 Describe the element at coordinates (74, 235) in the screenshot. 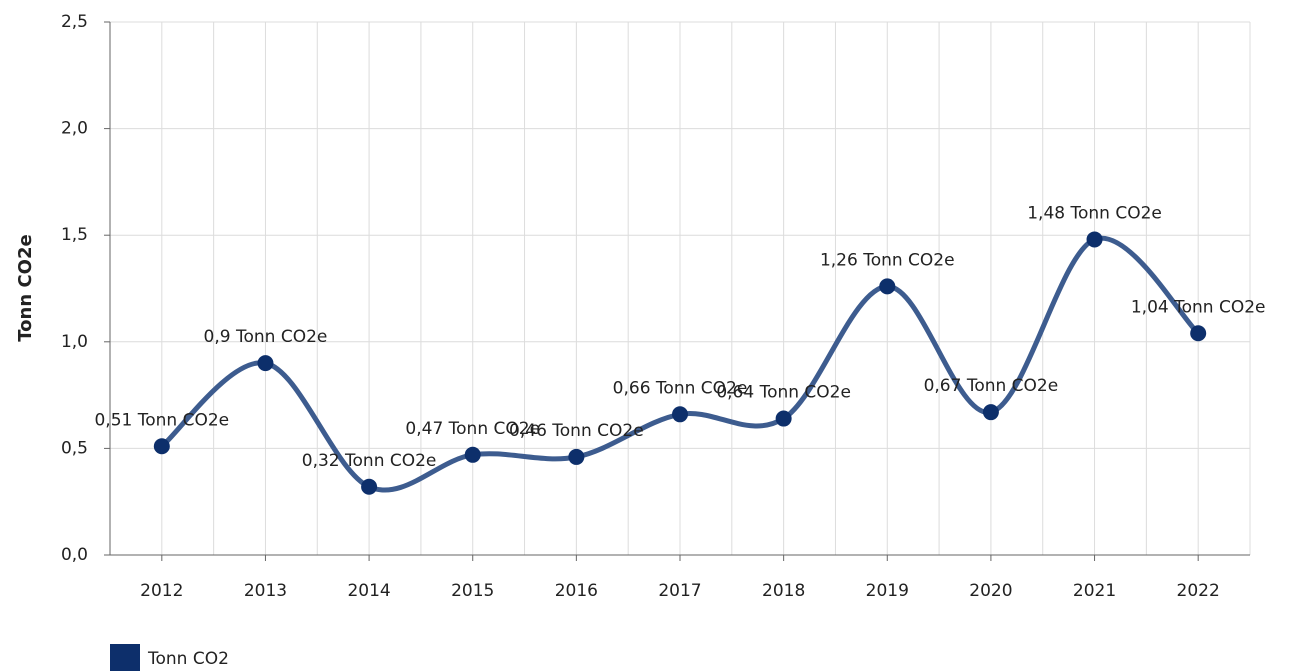

I see `y-tick-label: 1,5` at that location.